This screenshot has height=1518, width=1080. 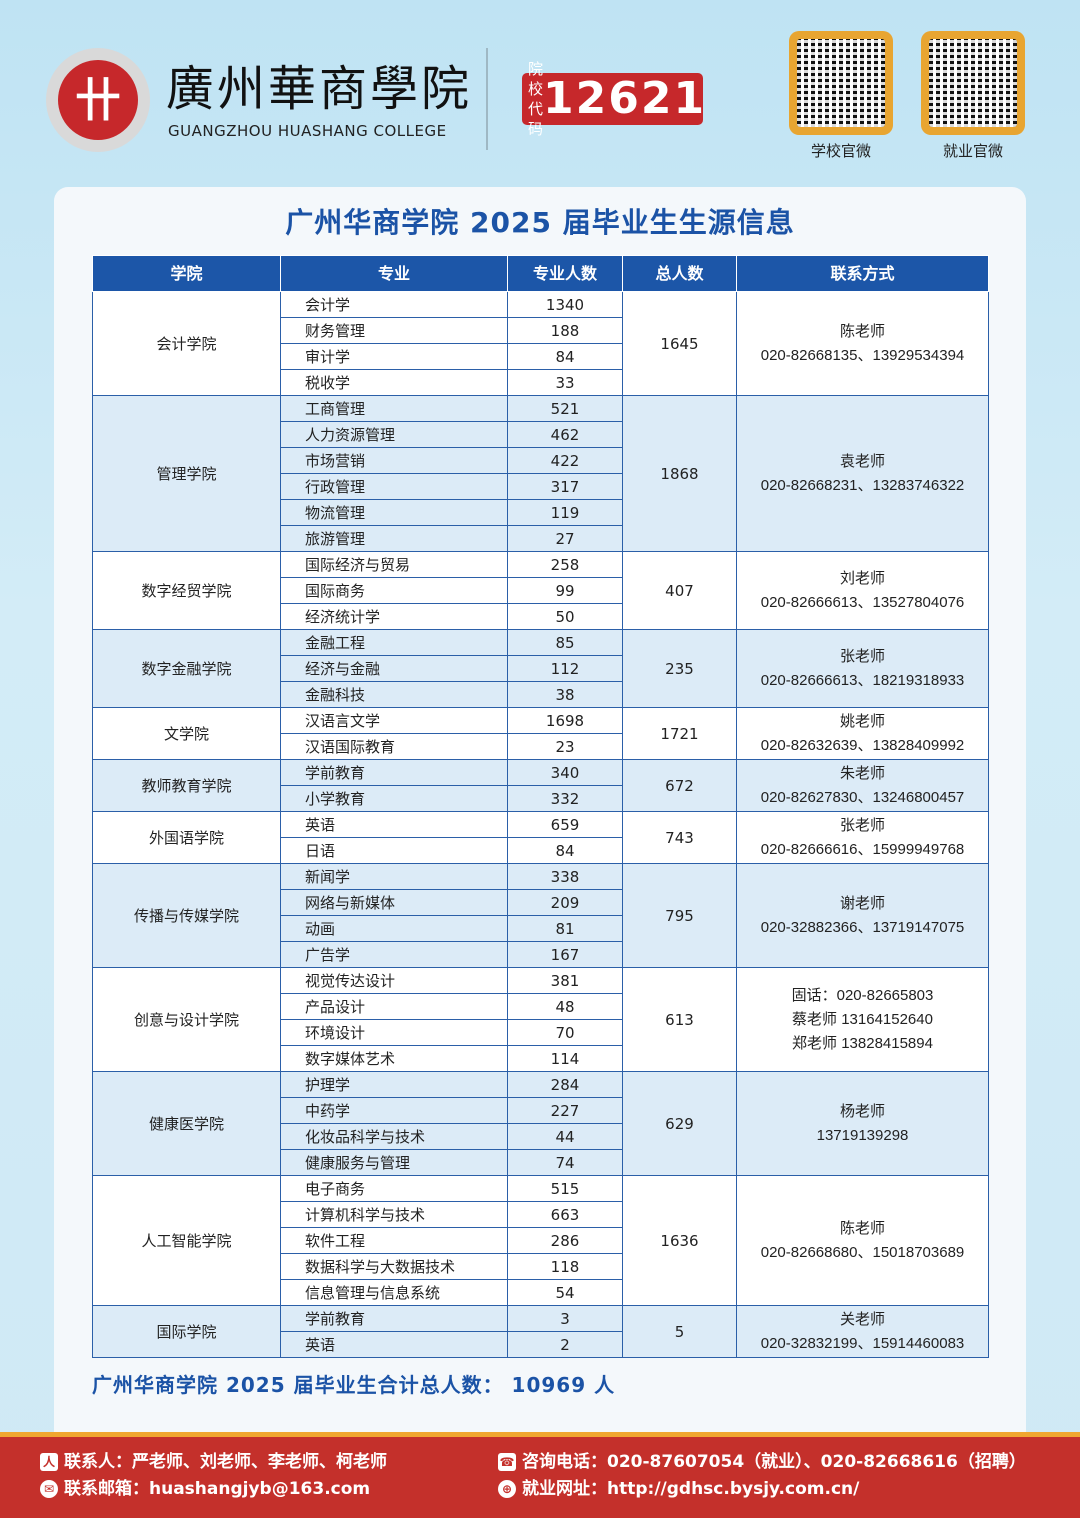 I want to click on table-row: 外国语学院 英语 659 743 张老师 020-82666616、15999949768, so click(x=540, y=837).